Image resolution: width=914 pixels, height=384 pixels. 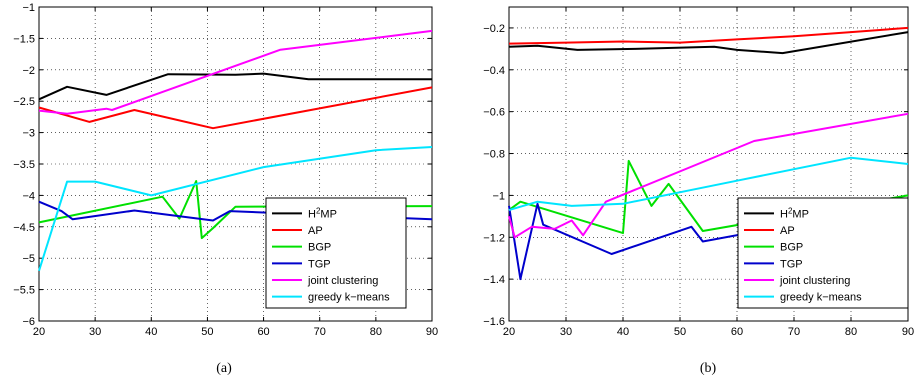 I want to click on y-tick-label: −6, so click(x=28, y=322).